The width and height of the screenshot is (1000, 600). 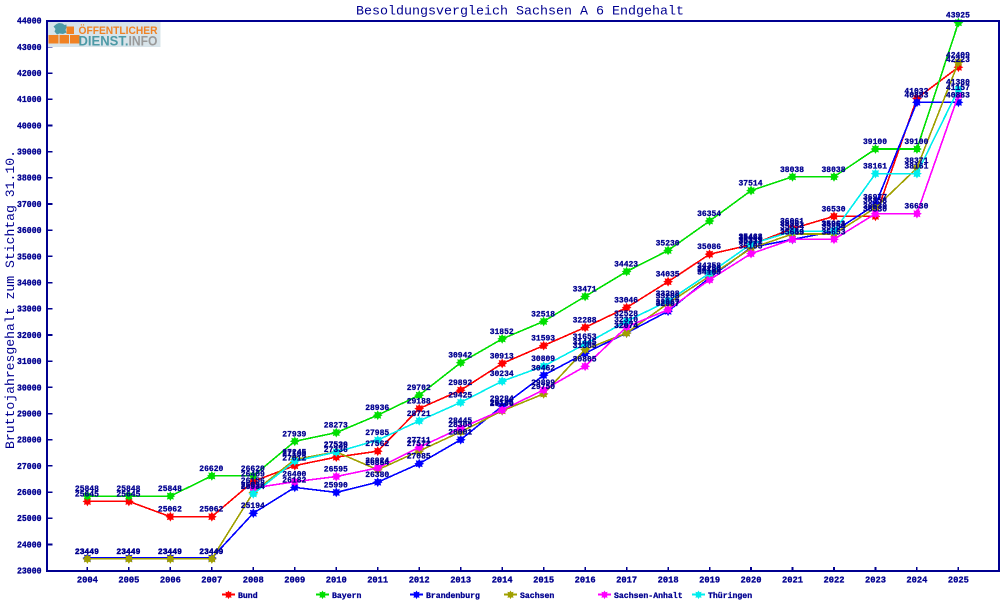 I want to click on svg-text: 32967, so click(x=668, y=303).